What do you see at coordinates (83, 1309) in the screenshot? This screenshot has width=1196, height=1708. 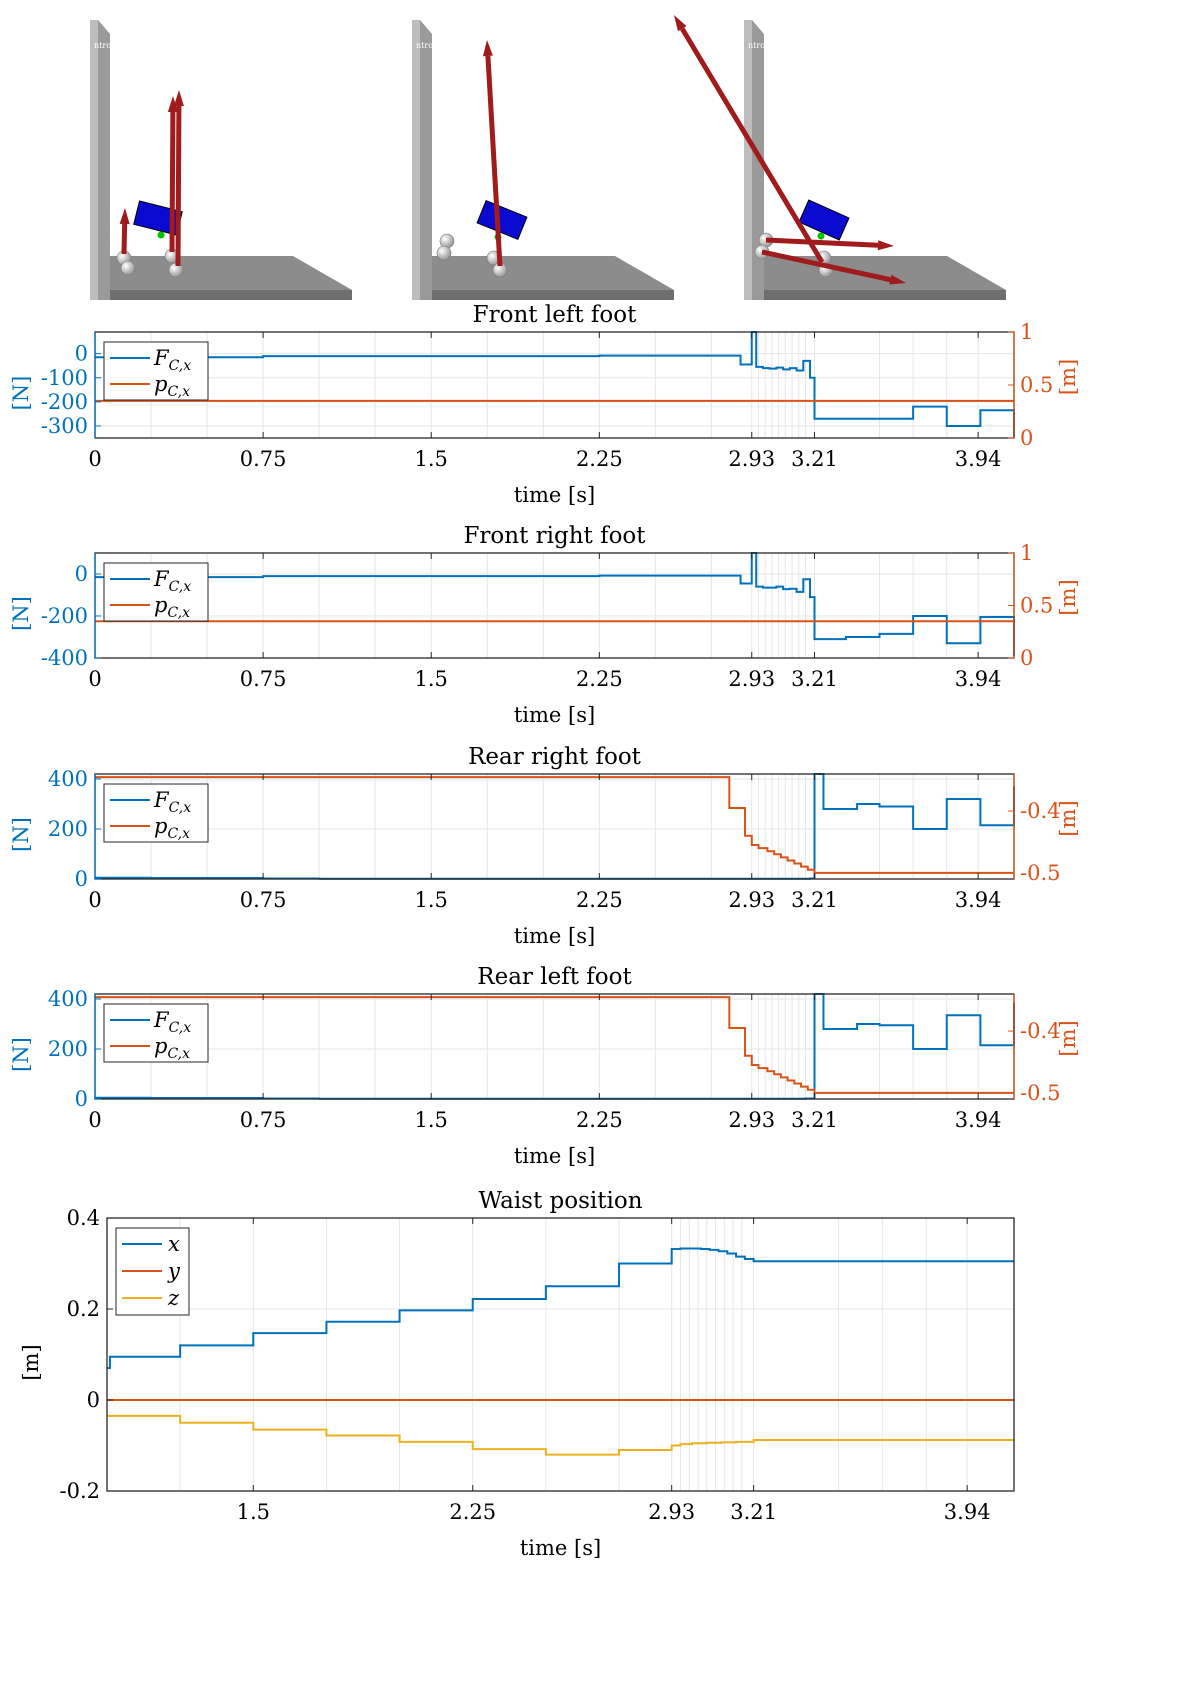 I see `y-tick-label-left: 0.2` at bounding box center [83, 1309].